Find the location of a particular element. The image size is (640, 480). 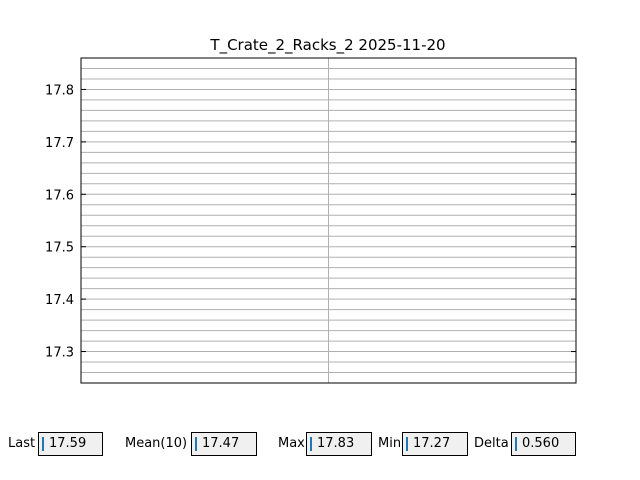

y-tick-label: 17.5 is located at coordinates (59, 248).